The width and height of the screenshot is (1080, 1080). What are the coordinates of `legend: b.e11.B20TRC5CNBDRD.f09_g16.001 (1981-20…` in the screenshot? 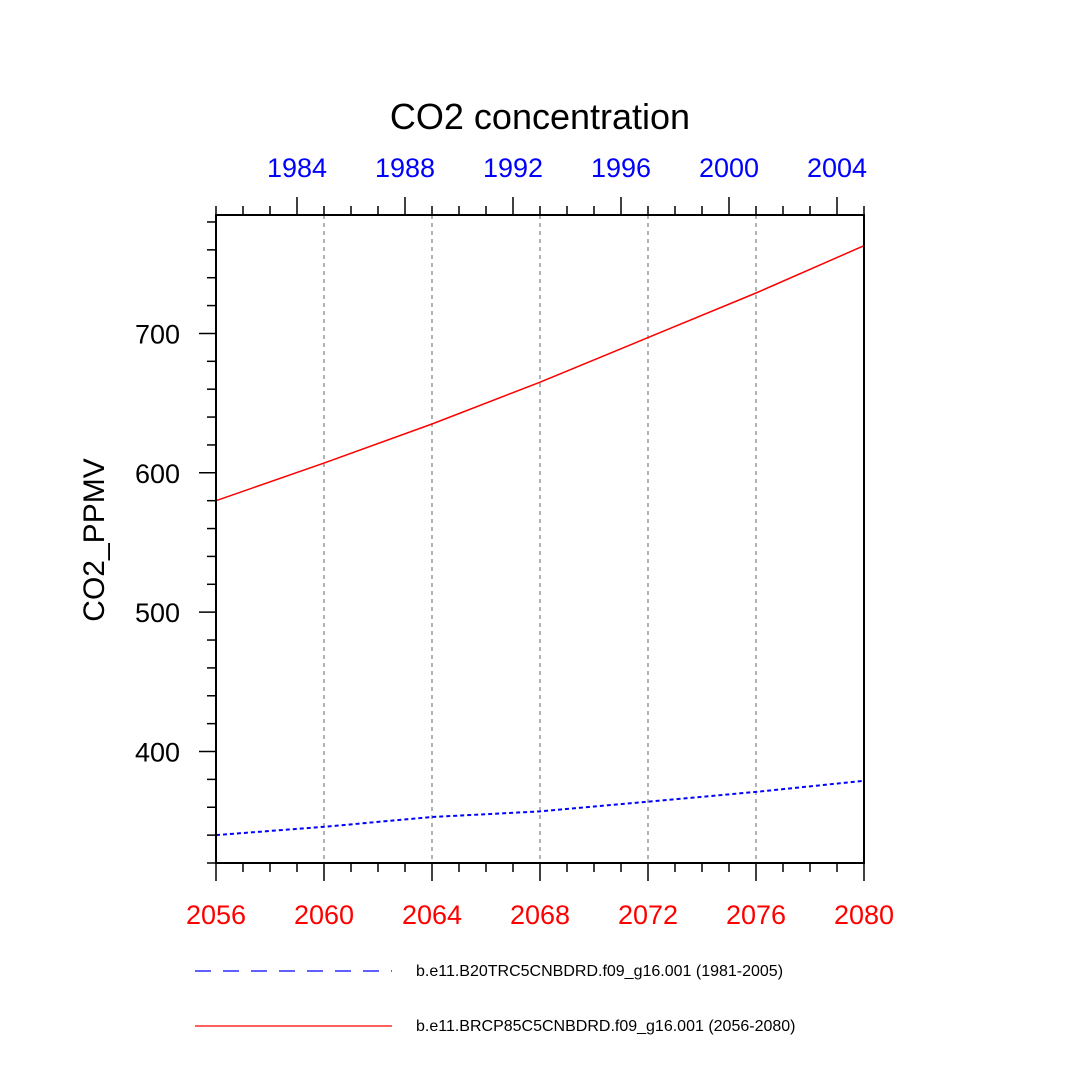 It's located at (495, 999).